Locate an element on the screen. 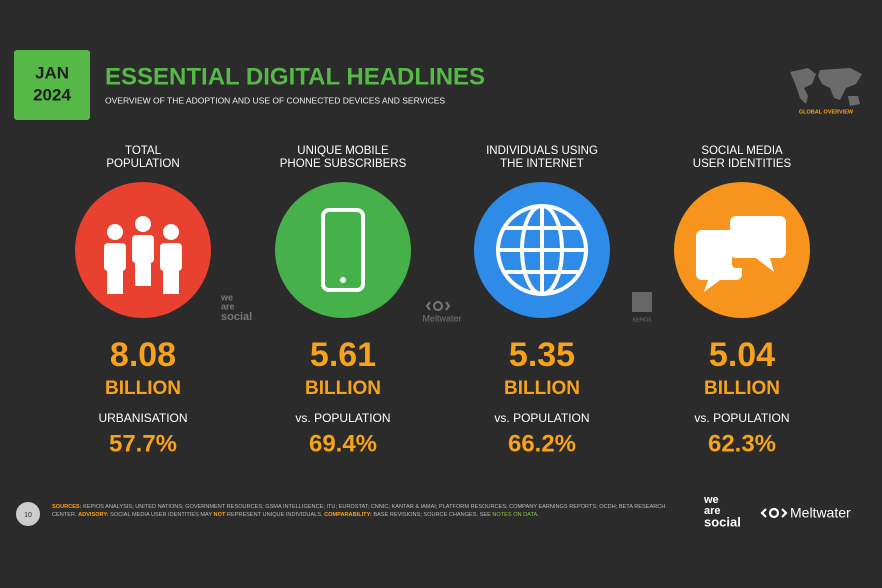 The height and width of the screenshot is (588, 882). card-value: 5.61 is located at coordinates (343, 355).